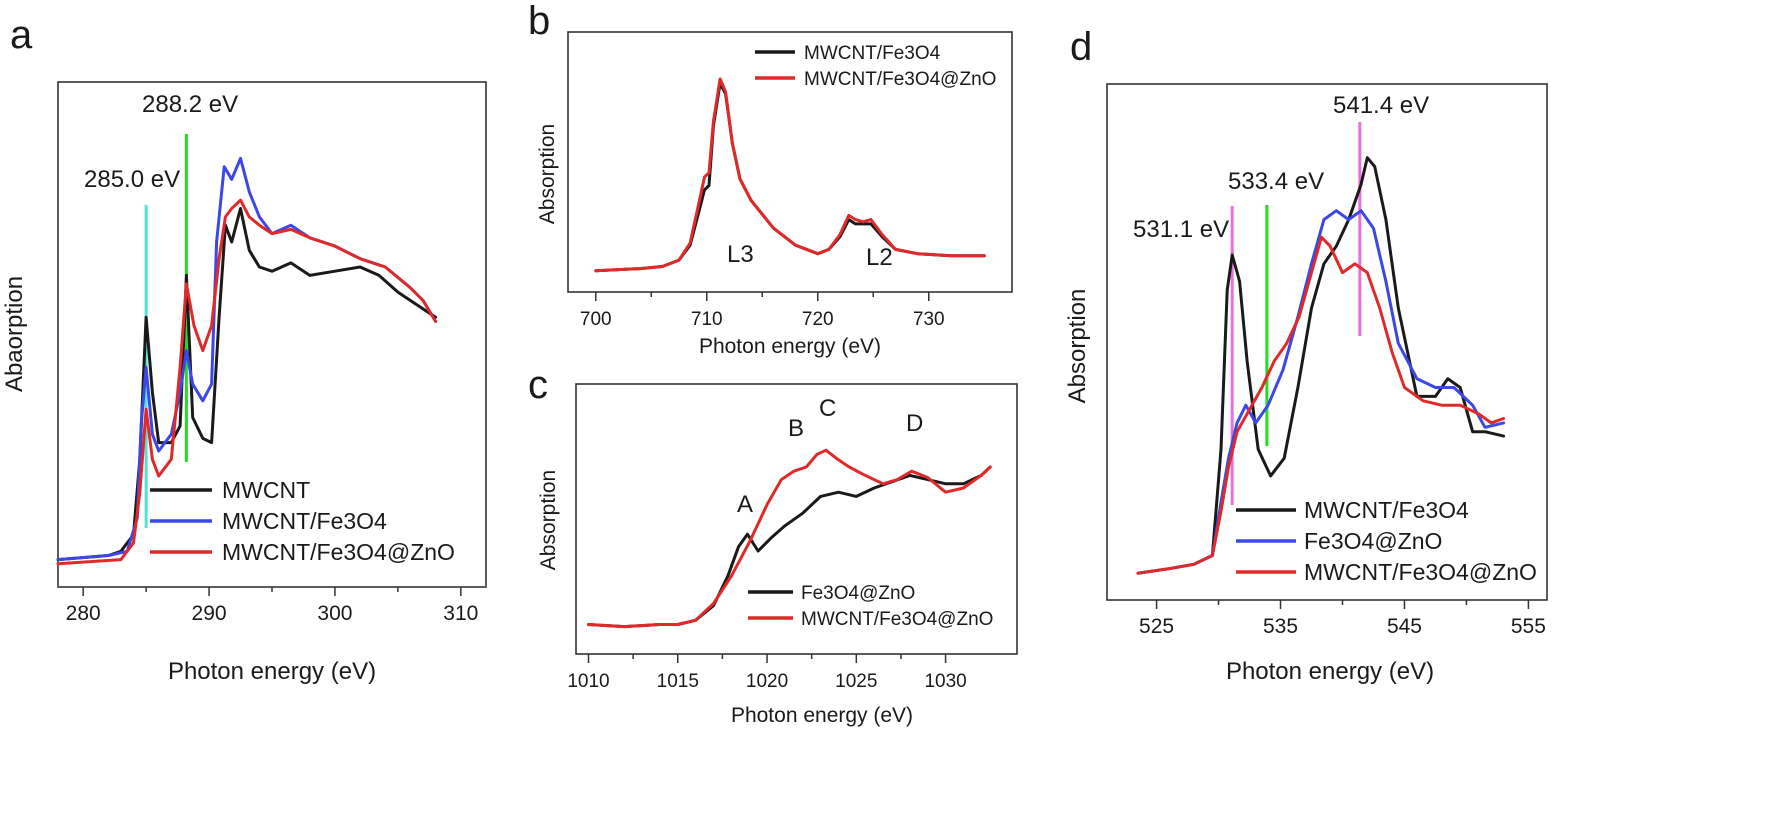 The height and width of the screenshot is (831, 1784). Describe the element at coordinates (548, 520) in the screenshot. I see `y-axis-label-c: Absorption` at that location.